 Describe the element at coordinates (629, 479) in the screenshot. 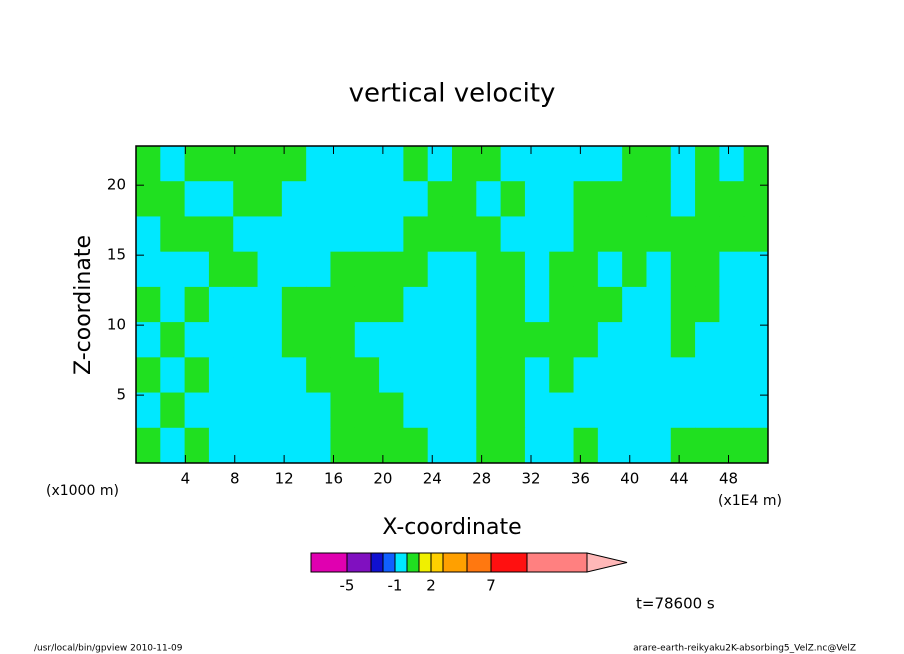

I see `x-tick-label: 40` at that location.